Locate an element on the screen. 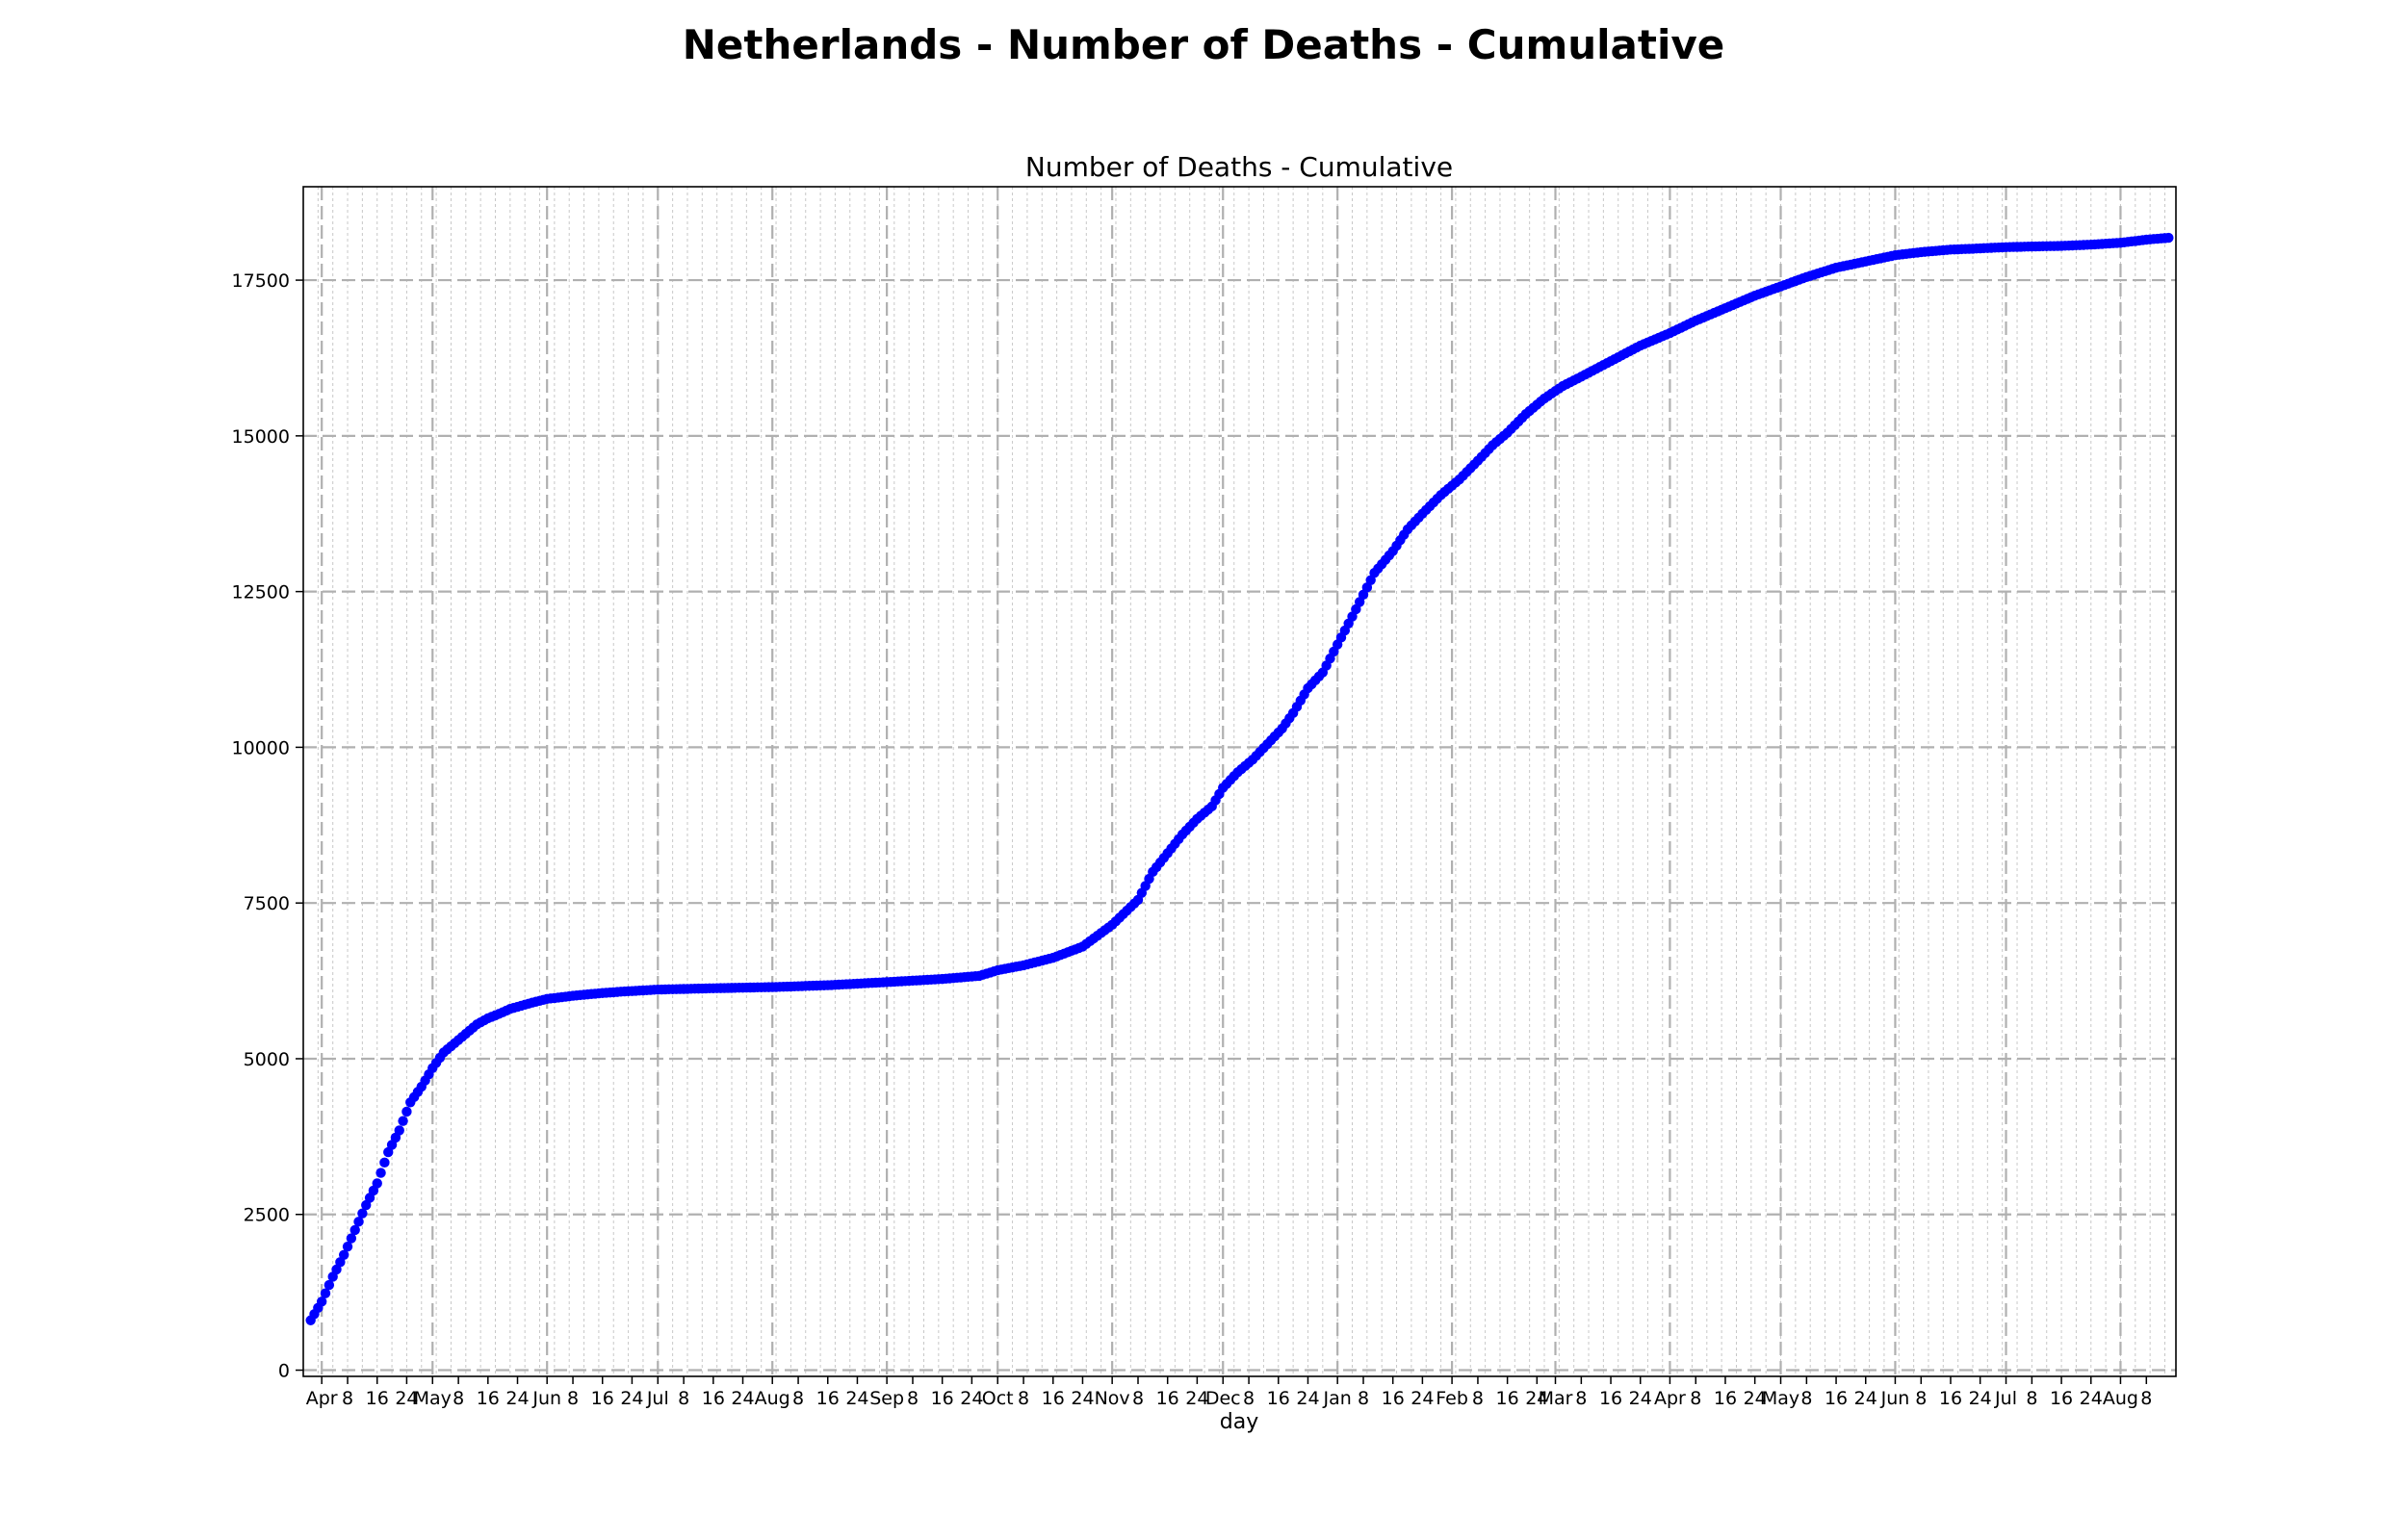 The image size is (2407, 1540). axes-title: Number of Deaths - Cumulative is located at coordinates (1239, 167).